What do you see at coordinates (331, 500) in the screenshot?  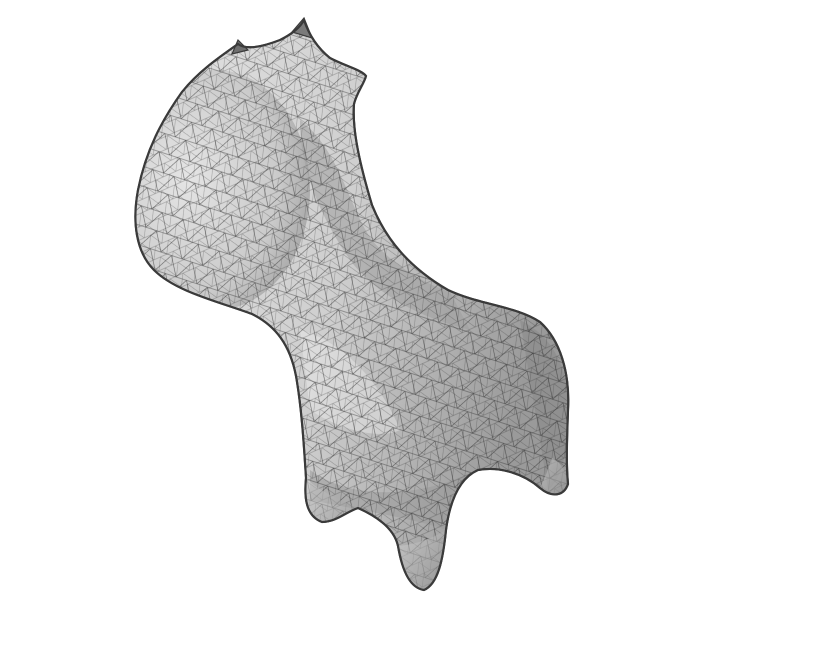 I see `left-leg` at bounding box center [331, 500].